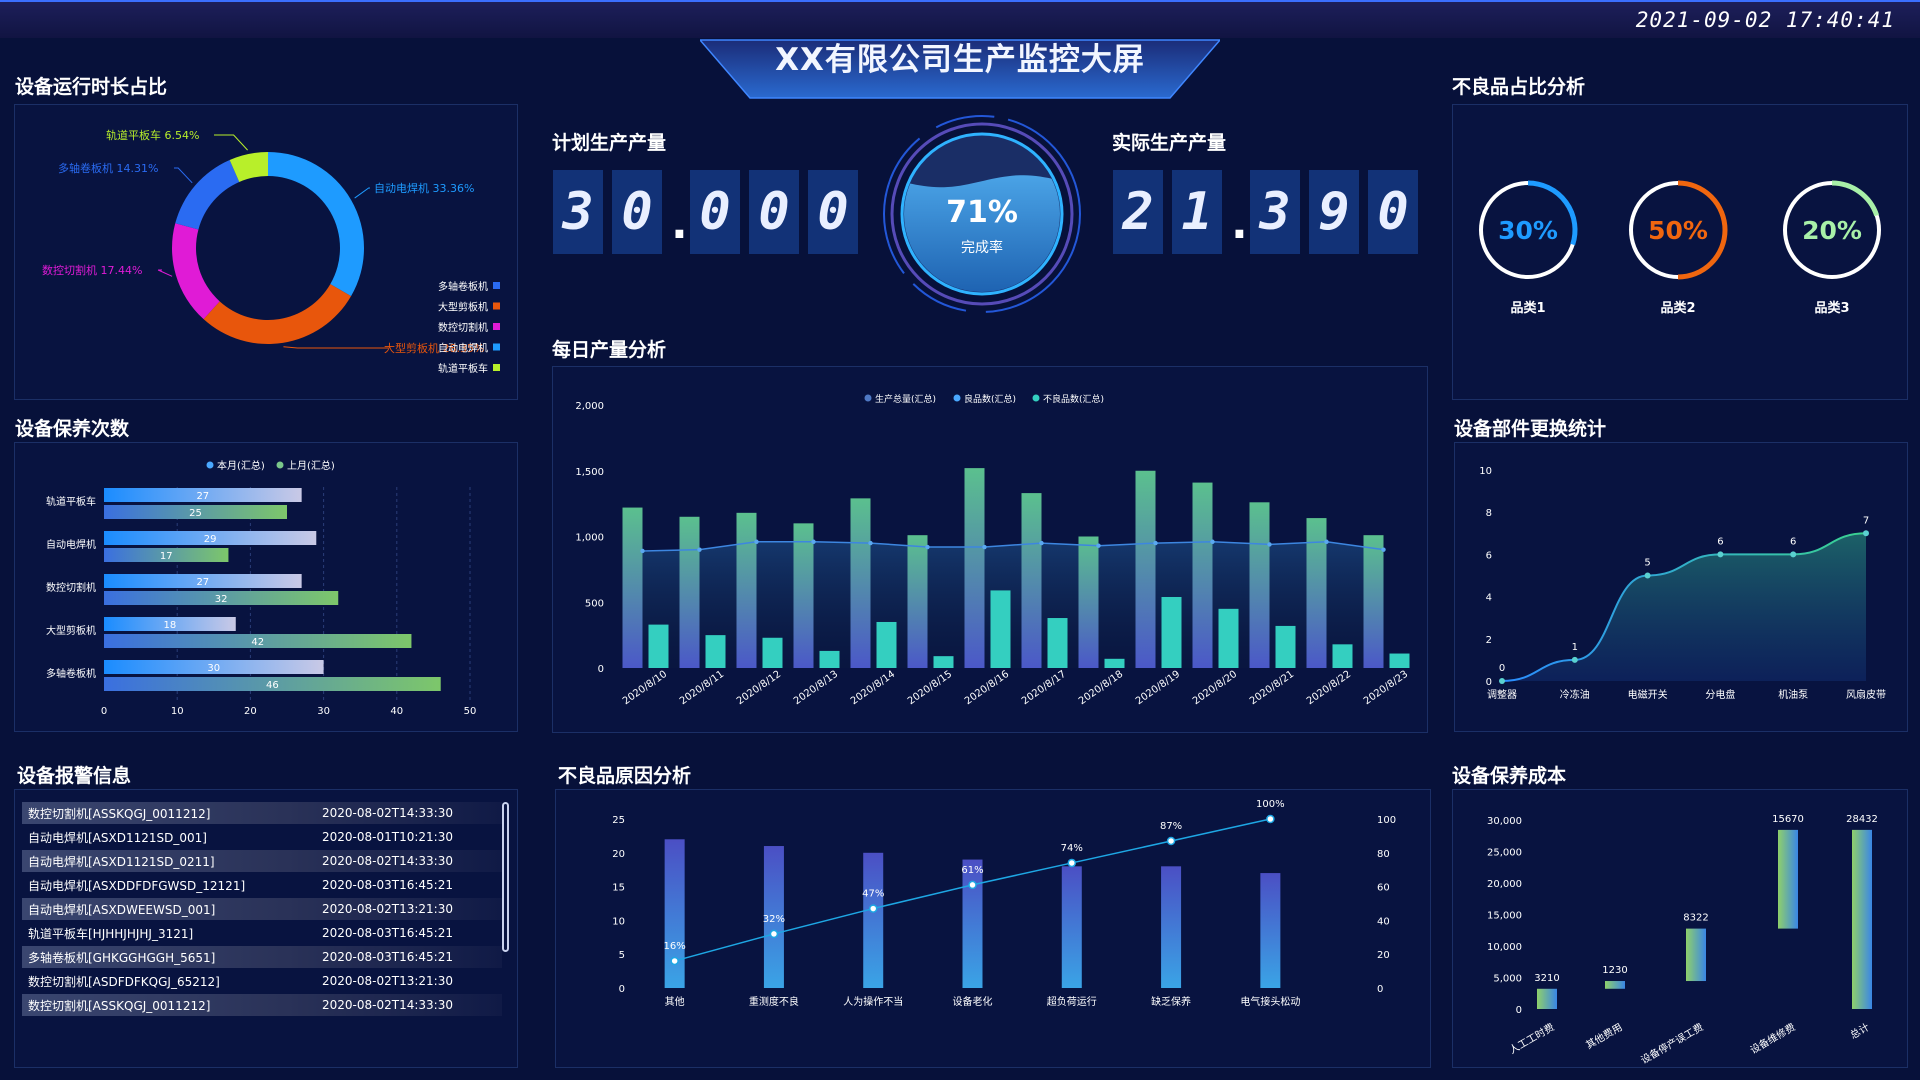 The height and width of the screenshot is (1080, 1920). Describe the element at coordinates (1215, 688) in the screenshot. I see `x-tick-label: 2020/8/20` at that location.